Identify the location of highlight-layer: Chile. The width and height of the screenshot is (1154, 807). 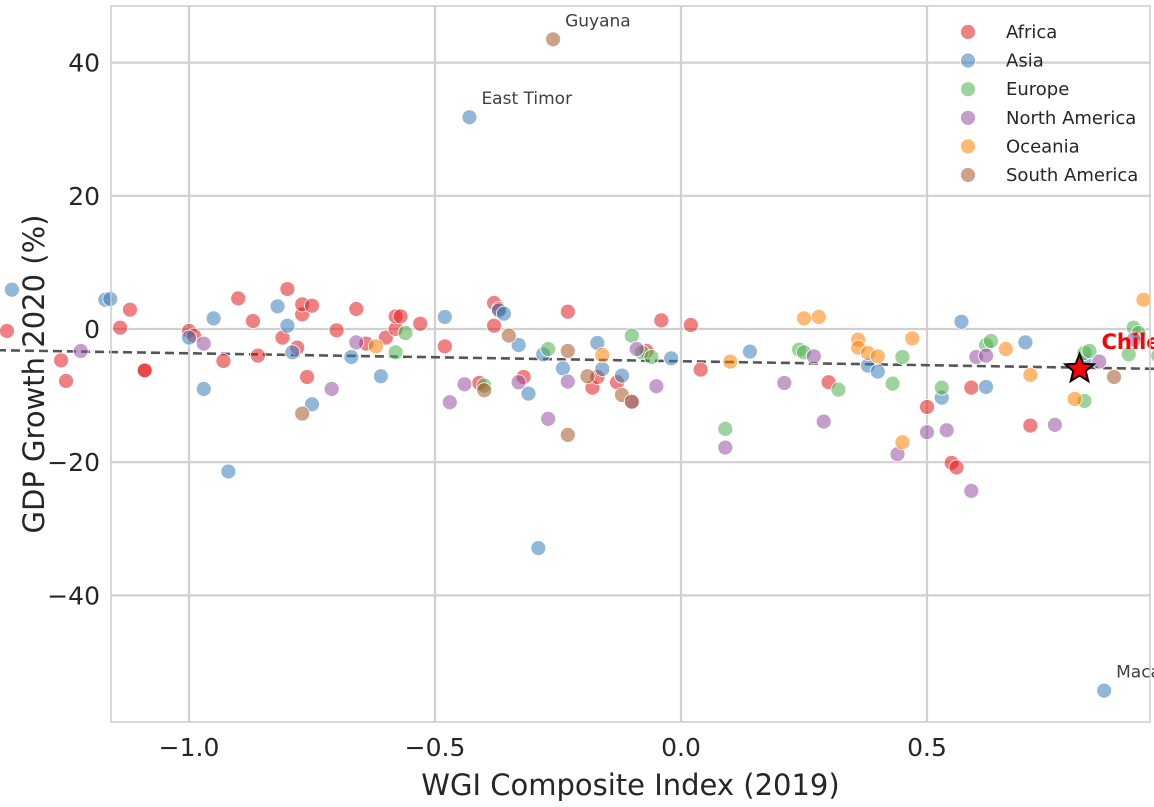
(1108, 357).